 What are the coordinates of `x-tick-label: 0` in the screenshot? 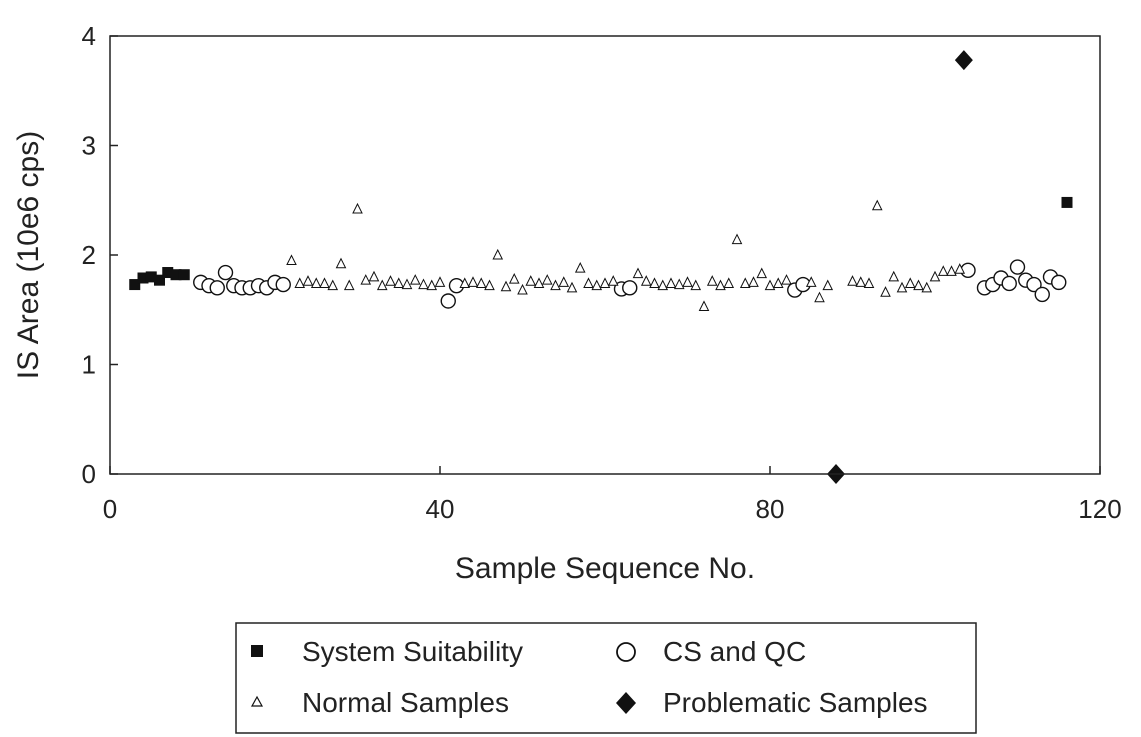 It's located at (110, 509).